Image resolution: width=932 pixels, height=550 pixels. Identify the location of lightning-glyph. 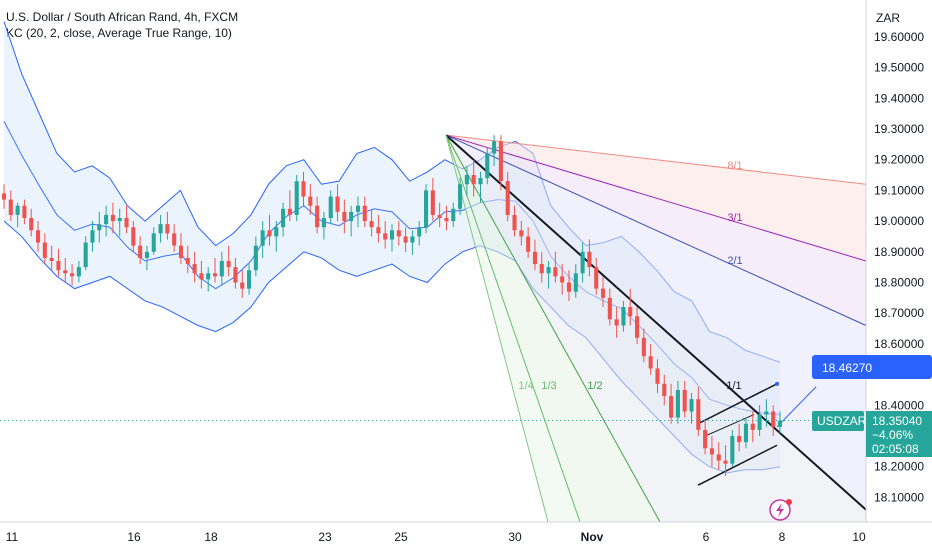
(780, 510).